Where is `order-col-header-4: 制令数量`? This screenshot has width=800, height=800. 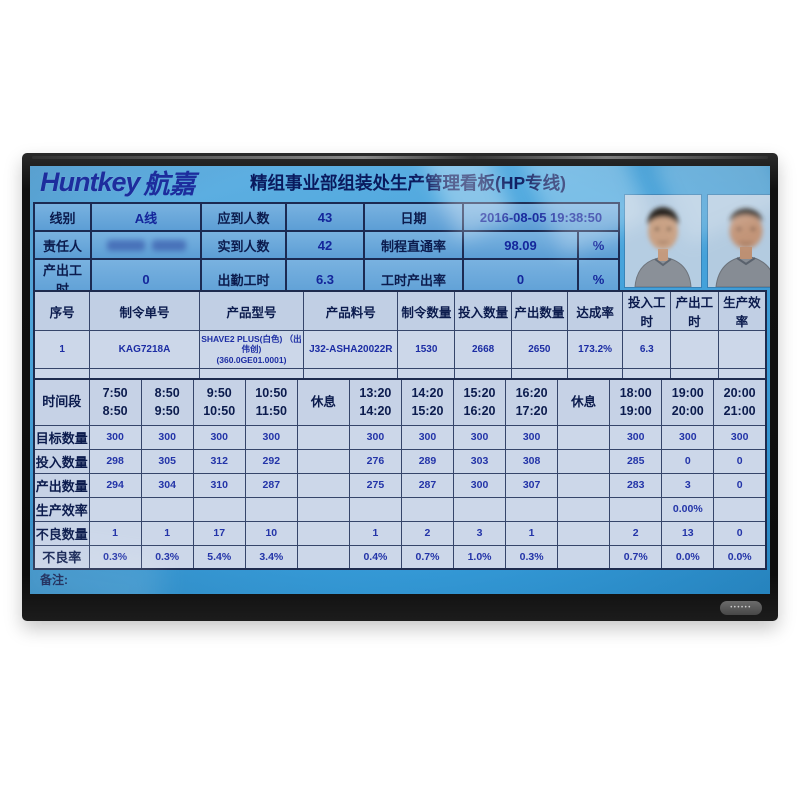 order-col-header-4: 制令数量 is located at coordinates (426, 310).